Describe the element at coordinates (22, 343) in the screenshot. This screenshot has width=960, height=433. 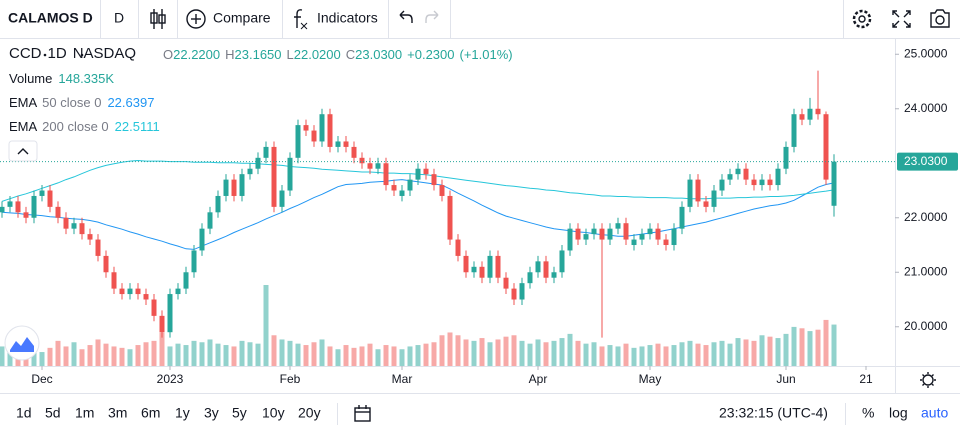
I see `logo` at that location.